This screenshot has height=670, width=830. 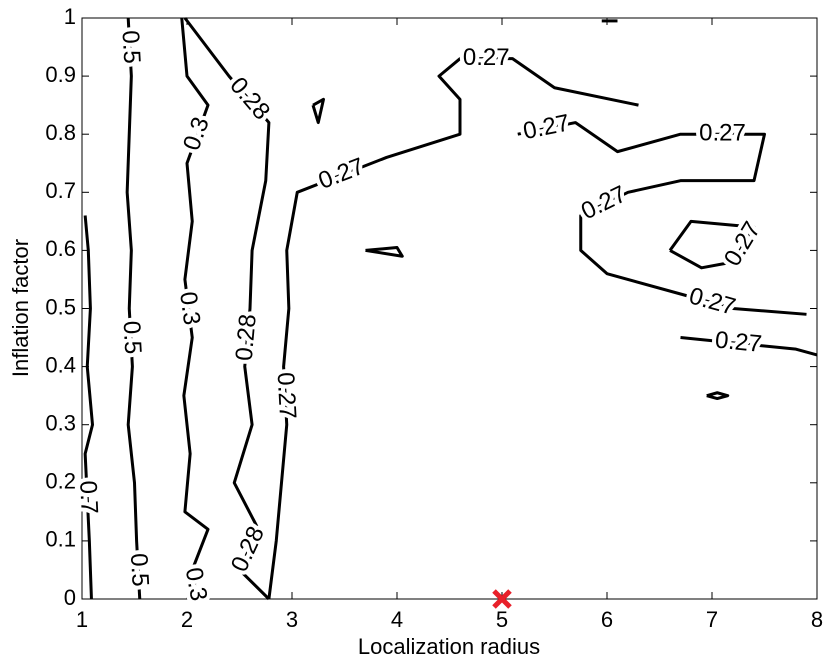 What do you see at coordinates (607, 619) in the screenshot?
I see `x-tick-label: 6` at bounding box center [607, 619].